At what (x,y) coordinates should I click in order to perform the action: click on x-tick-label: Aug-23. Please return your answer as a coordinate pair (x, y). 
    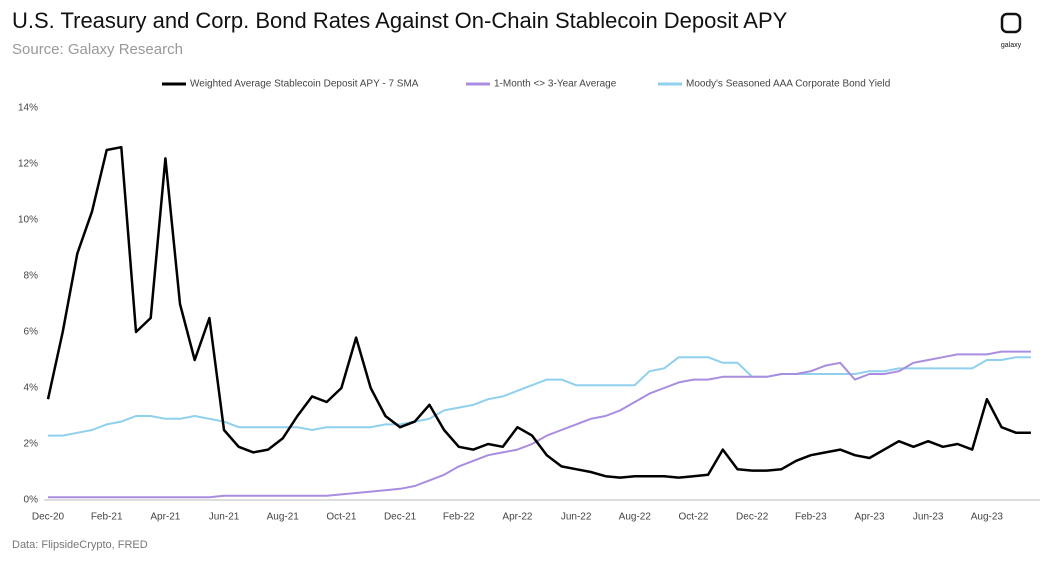
    Looking at the image, I should click on (987, 517).